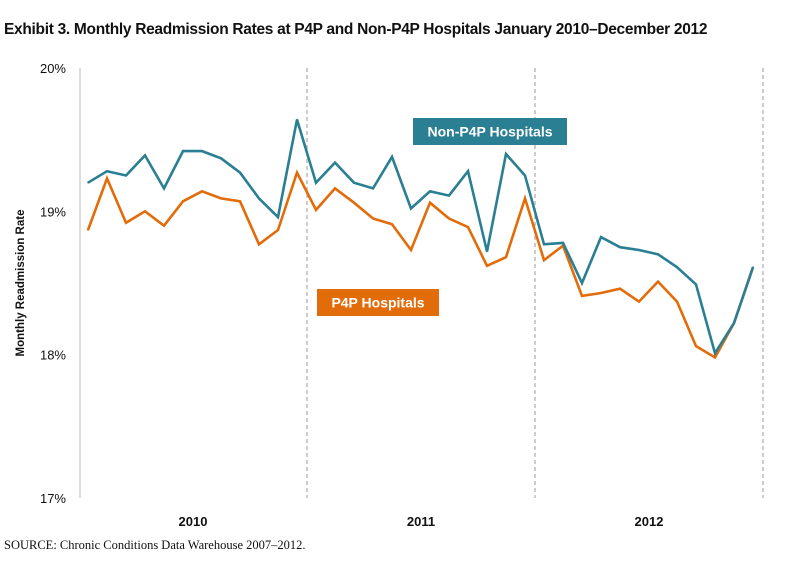  What do you see at coordinates (53, 211) in the screenshot?
I see `y-tick-label: 19%` at bounding box center [53, 211].